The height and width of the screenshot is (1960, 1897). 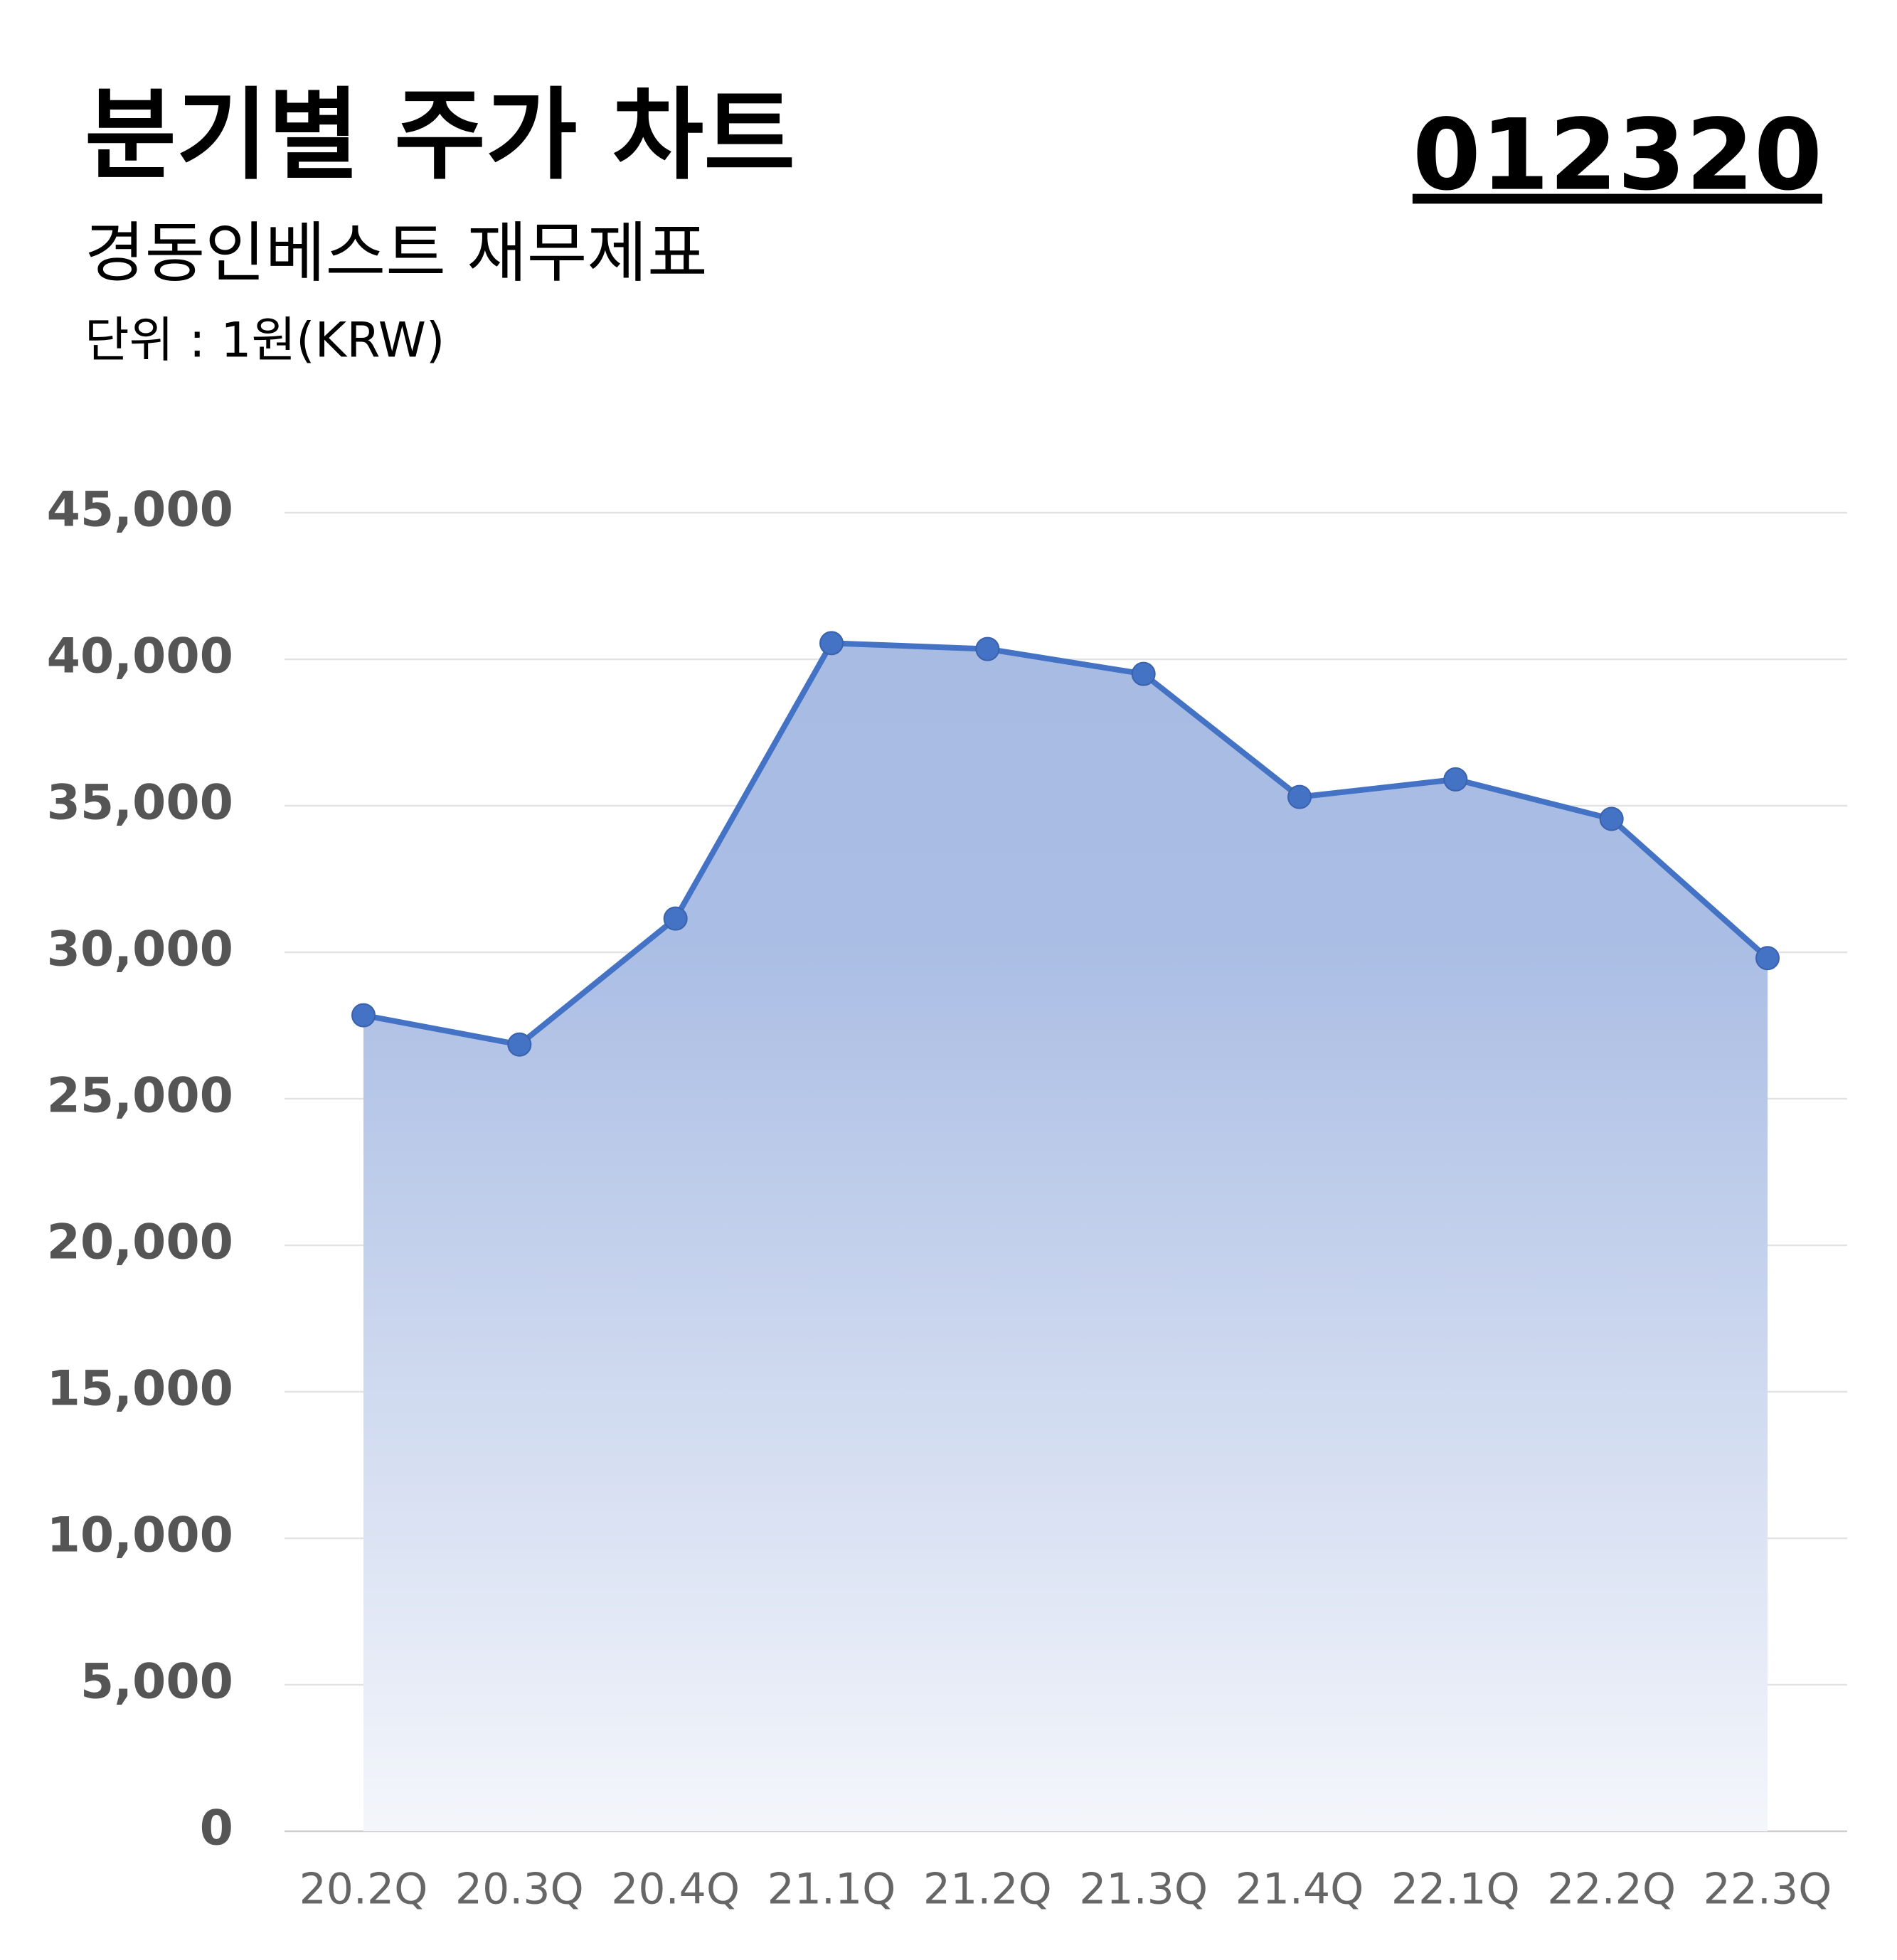 I want to click on x-tick-label: 20.3Q, so click(x=519, y=1889).